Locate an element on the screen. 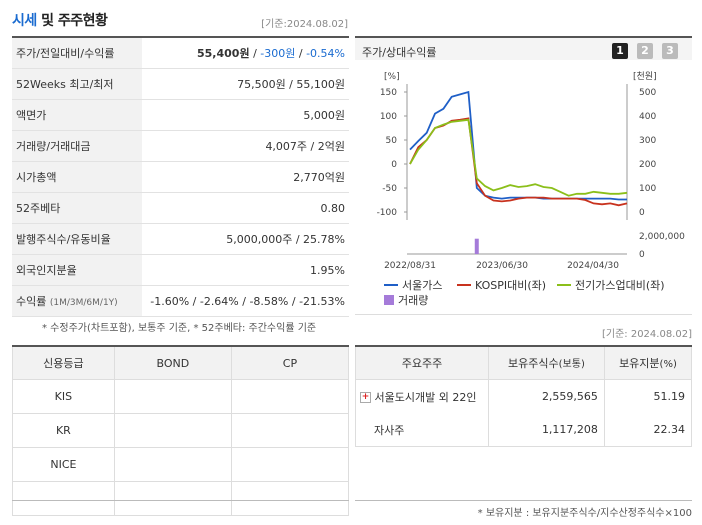  y-tick-left: 0 is located at coordinates (394, 165).